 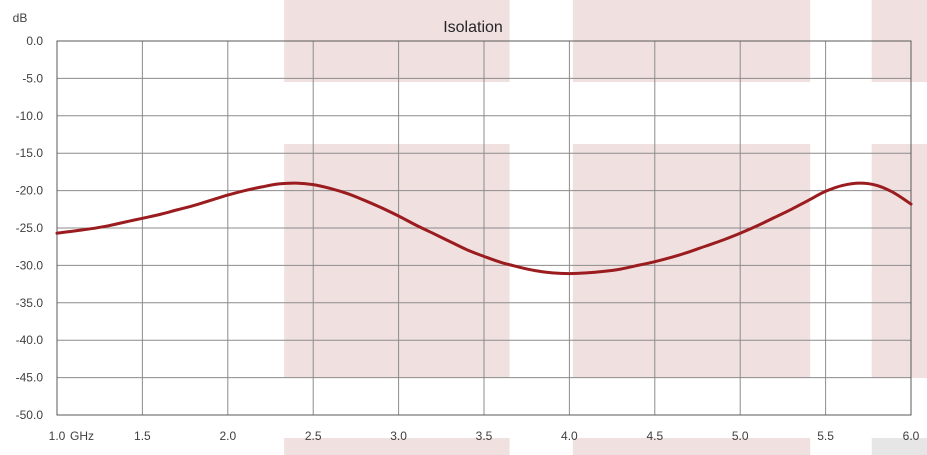 What do you see at coordinates (30, 340) in the screenshot?
I see `y-tick-label: -40.0` at bounding box center [30, 340].